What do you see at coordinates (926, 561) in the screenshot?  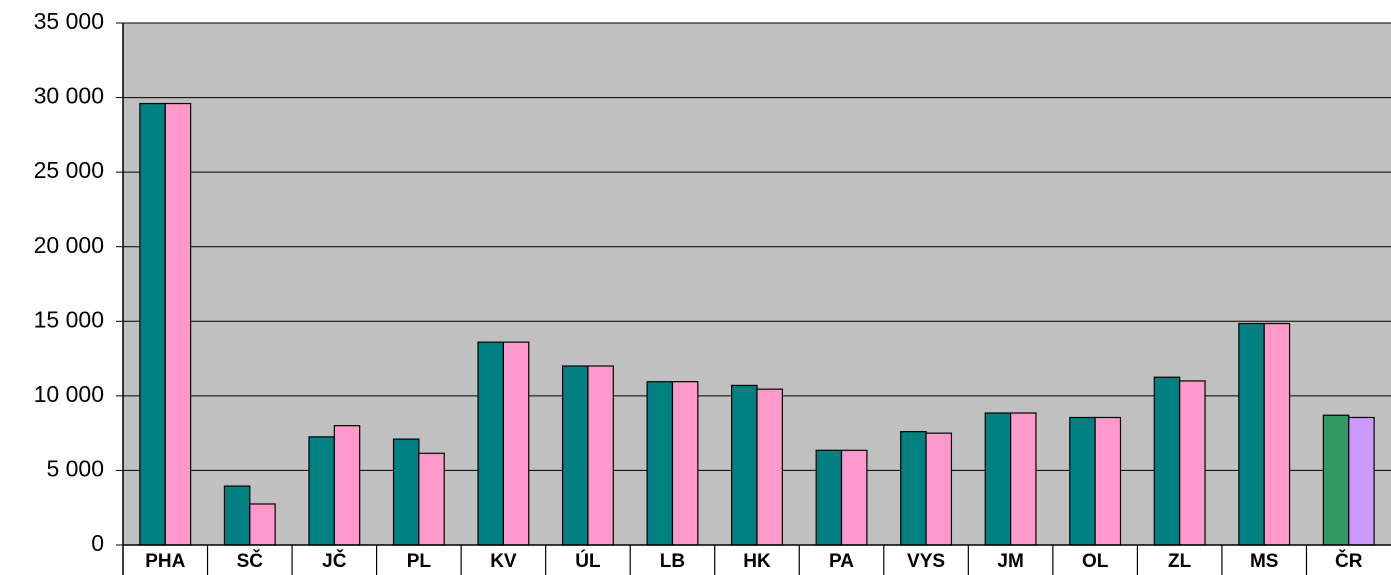 I see `x-tick-label: VYS` at bounding box center [926, 561].